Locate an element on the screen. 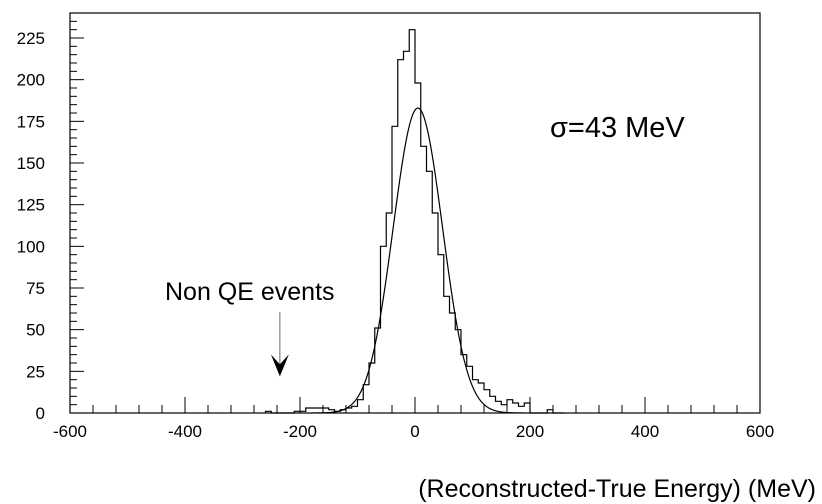  y-tick-labels: 0 25 50 75 100 125 150 175 200 225 is located at coordinates (31, 226).